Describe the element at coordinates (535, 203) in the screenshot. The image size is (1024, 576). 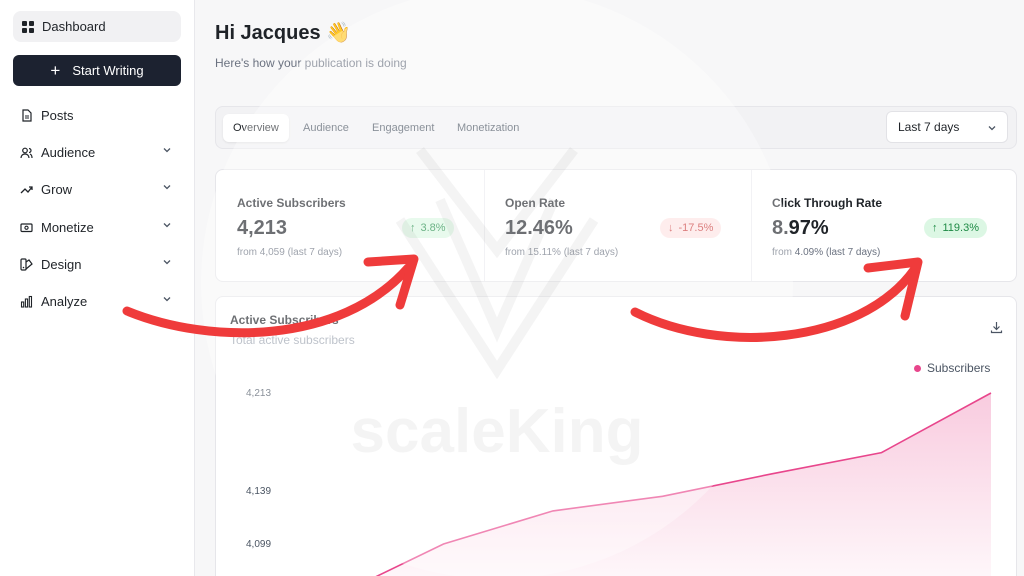
I see `stat-label-open-rate: Open Rate` at that location.